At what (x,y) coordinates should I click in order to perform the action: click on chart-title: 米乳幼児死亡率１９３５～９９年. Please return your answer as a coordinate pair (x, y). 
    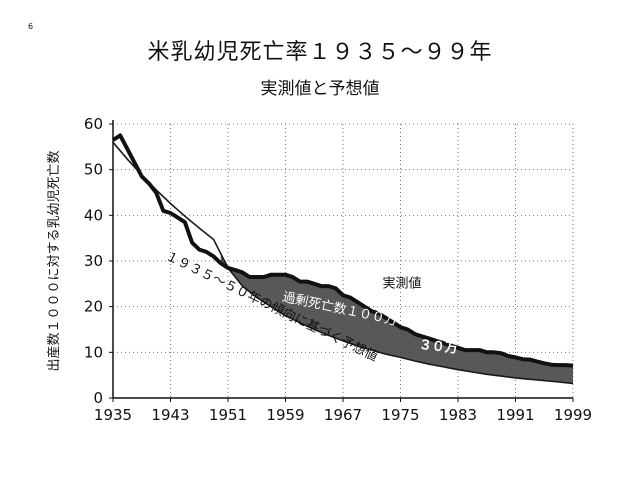
    Looking at the image, I should click on (320, 52).